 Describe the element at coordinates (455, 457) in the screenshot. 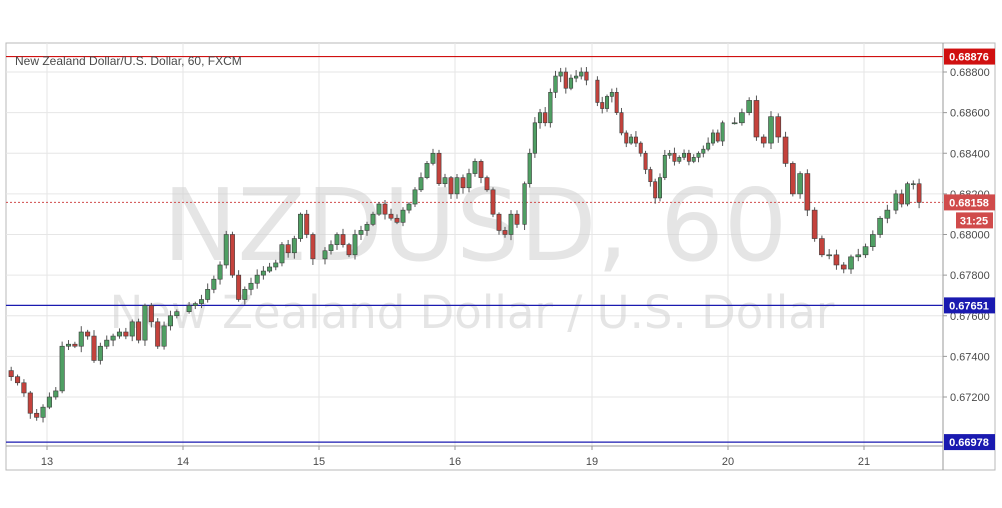

I see `time-axis: 13 14 15 16 19 20 21` at that location.